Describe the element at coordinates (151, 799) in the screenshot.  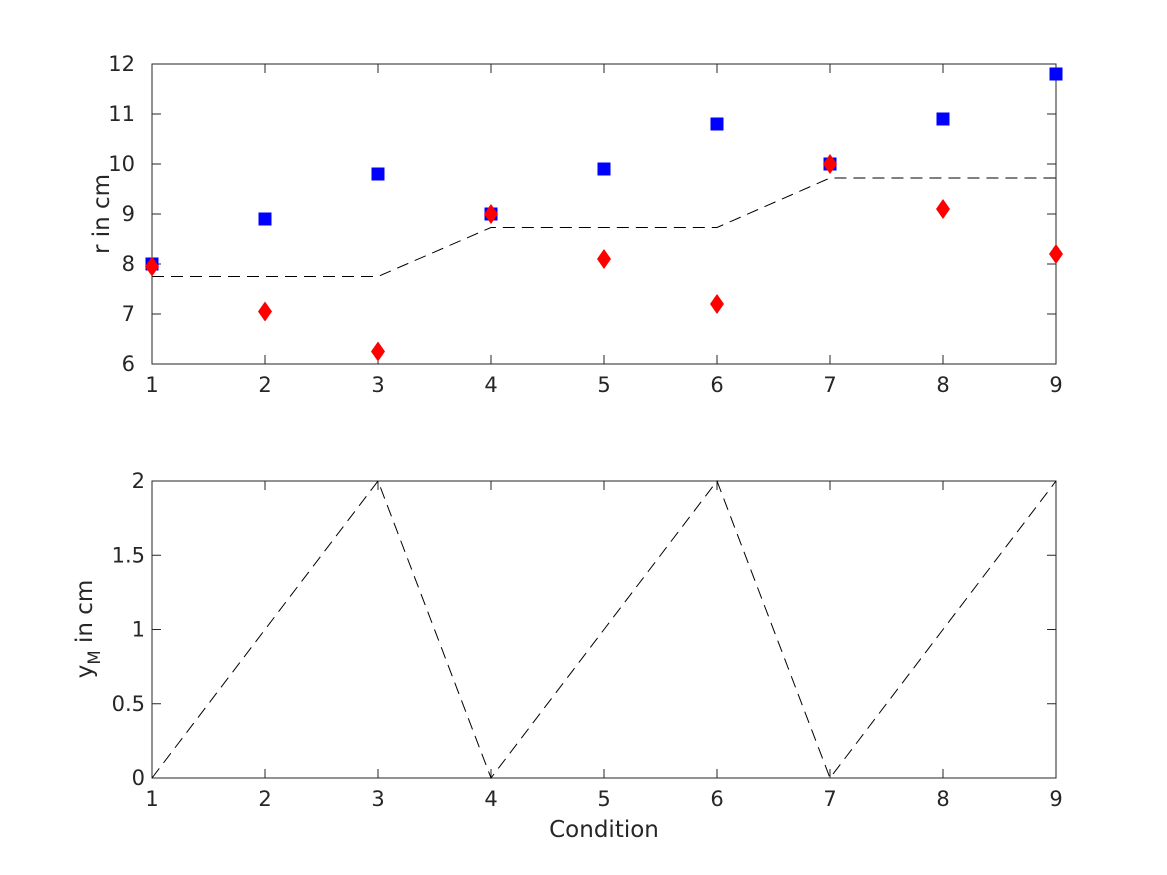
I see `bottom-plot-x-tick-label: 1` at that location.